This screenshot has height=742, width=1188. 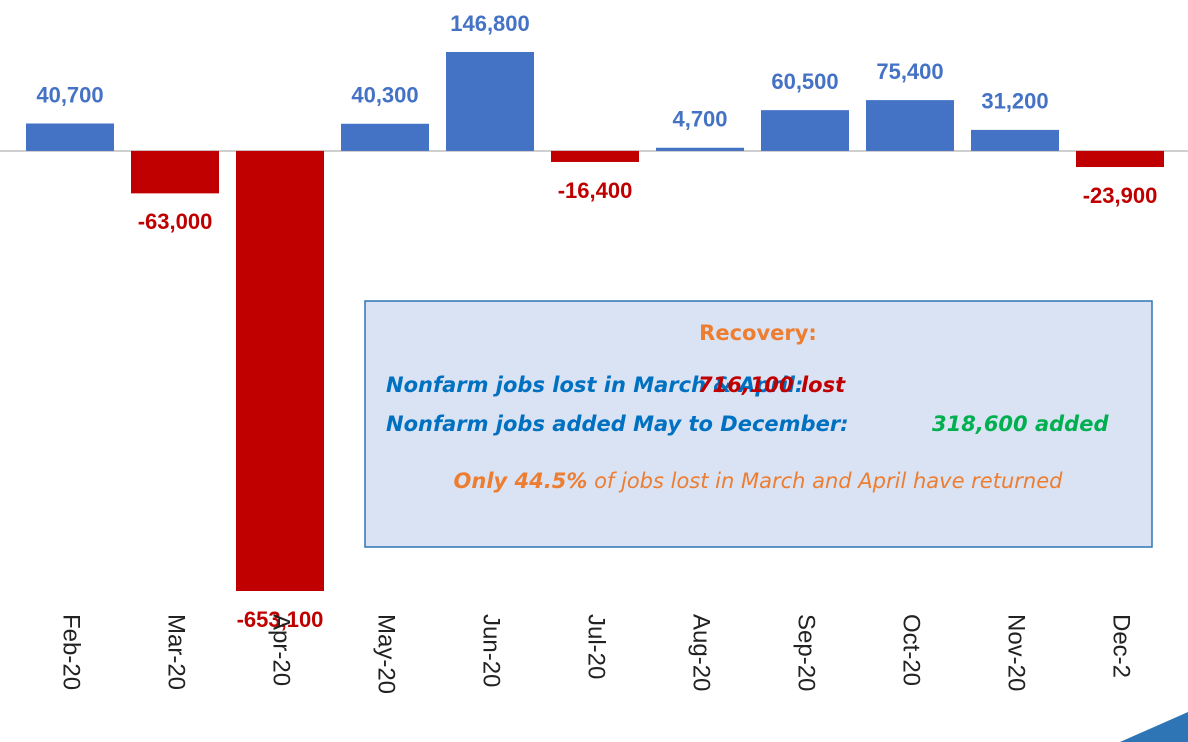 I want to click on annotation-value: 318,600 added, so click(x=1020, y=424).